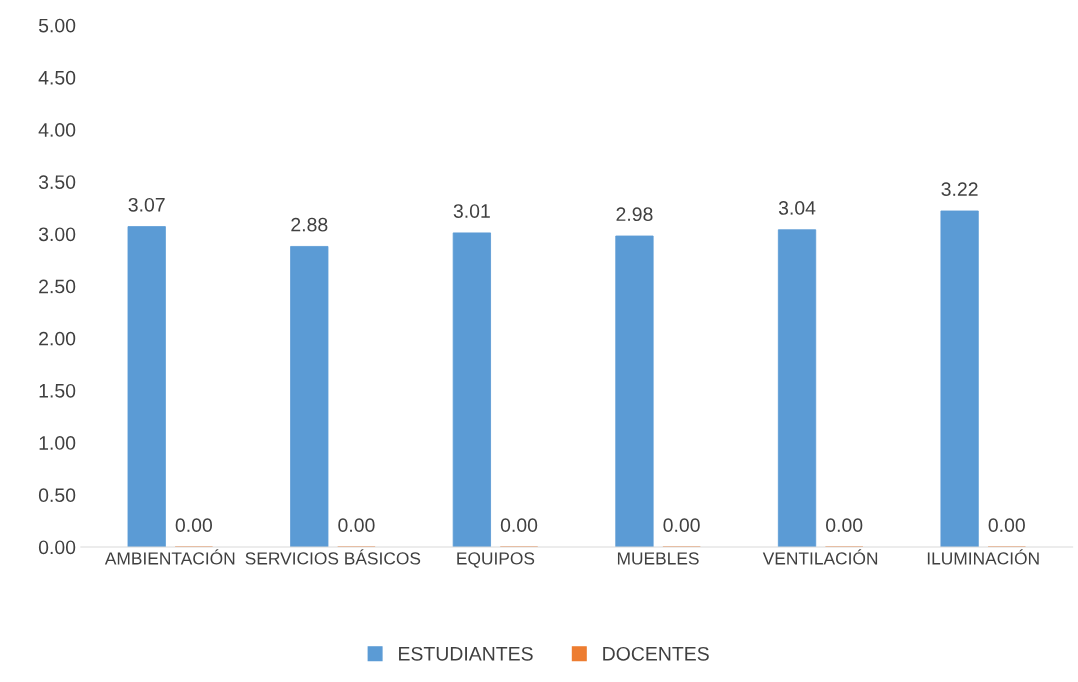  I want to click on x-tick-label: ILUMINACIÓN, so click(983, 557).